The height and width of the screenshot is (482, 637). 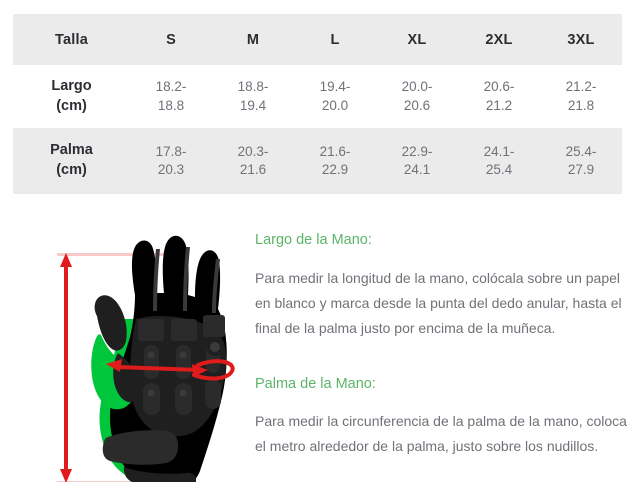 I want to click on cell-value-line: 22.9-, so click(x=417, y=151).